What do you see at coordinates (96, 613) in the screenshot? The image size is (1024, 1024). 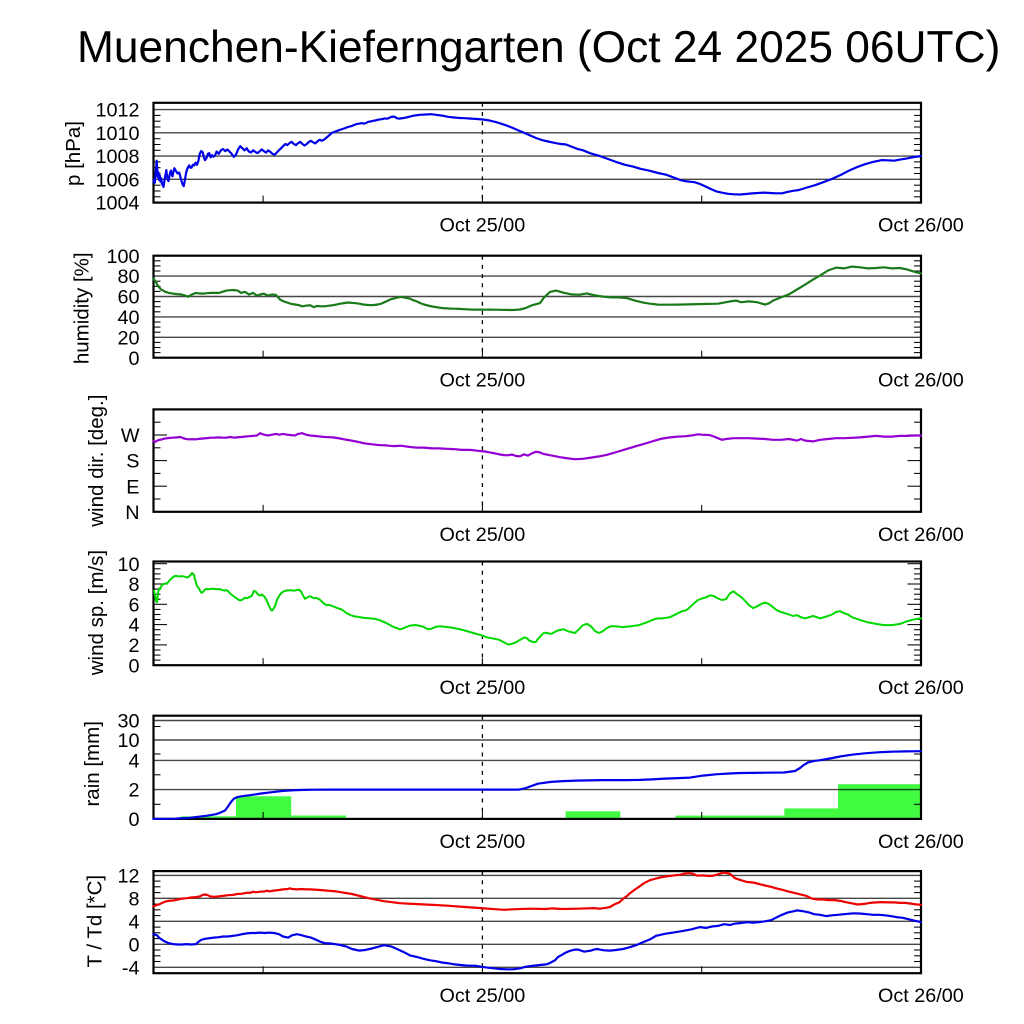 I see `svg-text: wind sp. [m/s]` at bounding box center [96, 613].